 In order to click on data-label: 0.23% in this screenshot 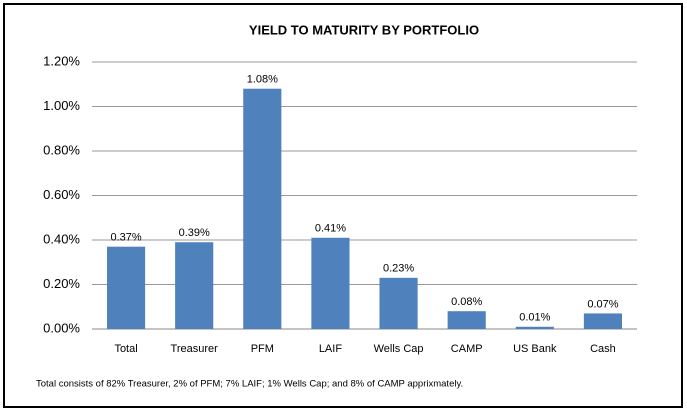, I will do `click(398, 269)`.